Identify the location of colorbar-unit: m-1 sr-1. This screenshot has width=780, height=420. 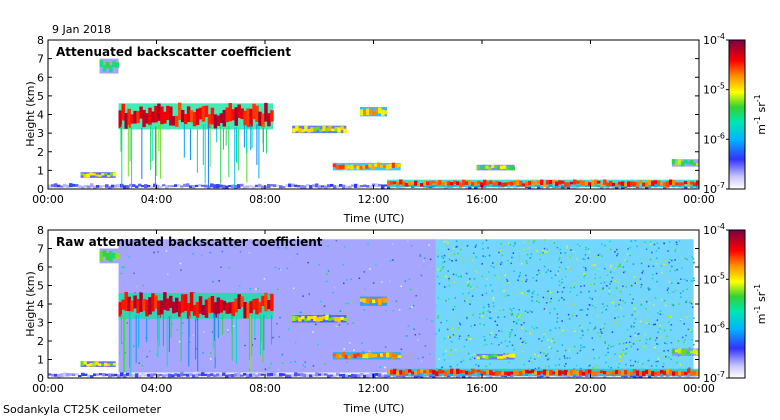
(760, 114).